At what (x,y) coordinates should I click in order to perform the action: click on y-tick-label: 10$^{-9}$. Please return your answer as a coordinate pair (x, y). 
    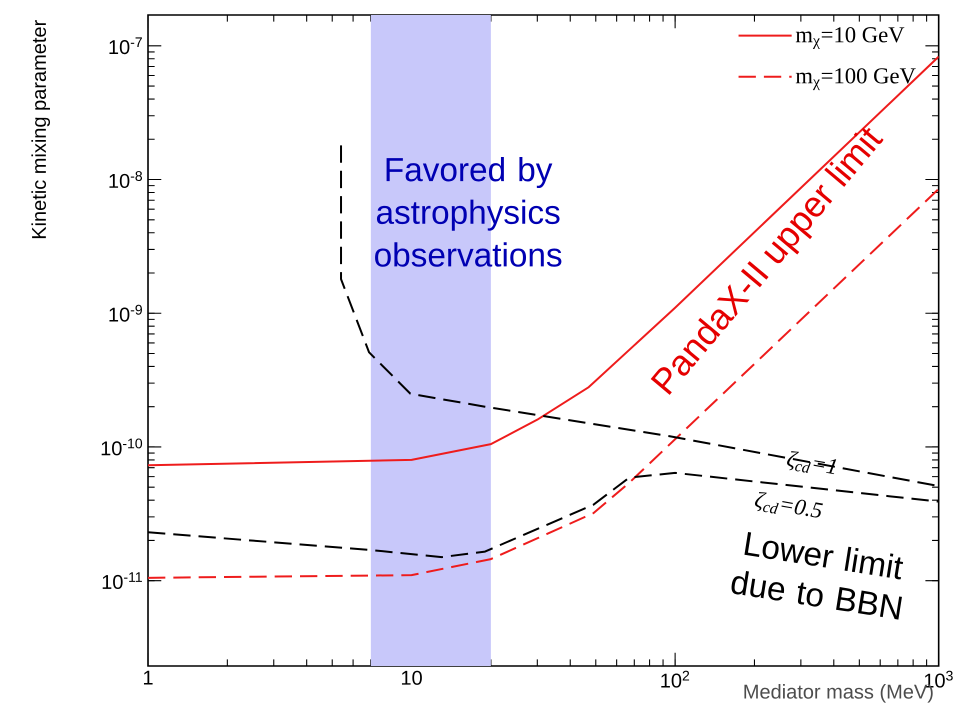
    Looking at the image, I should click on (125, 313).